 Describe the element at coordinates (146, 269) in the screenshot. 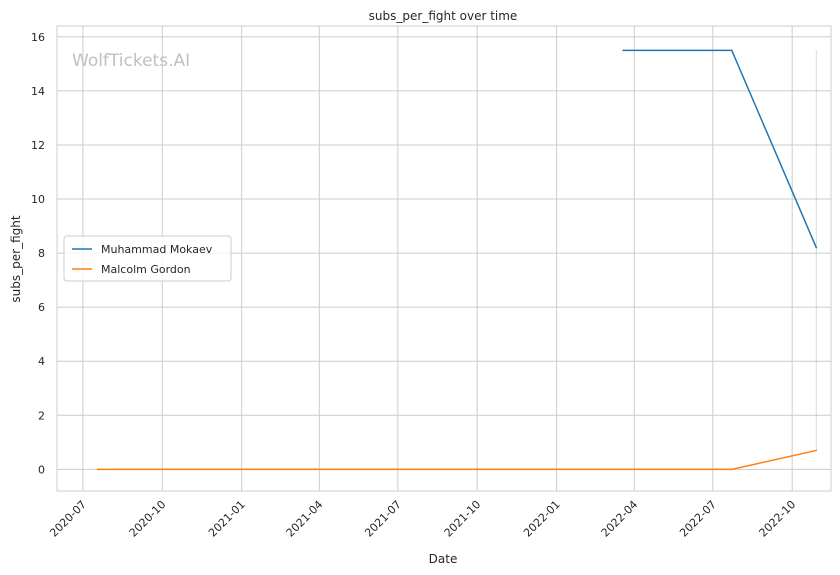

I see `legend-label: Malcolm Gordon` at that location.